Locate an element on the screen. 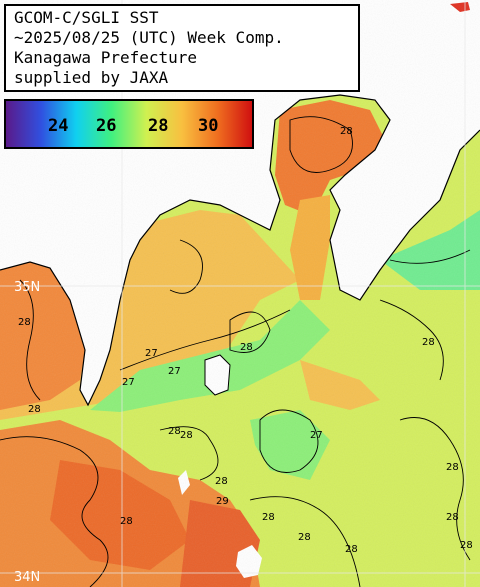 The width and height of the screenshot is (480, 587). colorbar-tick-26: 26 is located at coordinates (106, 126).